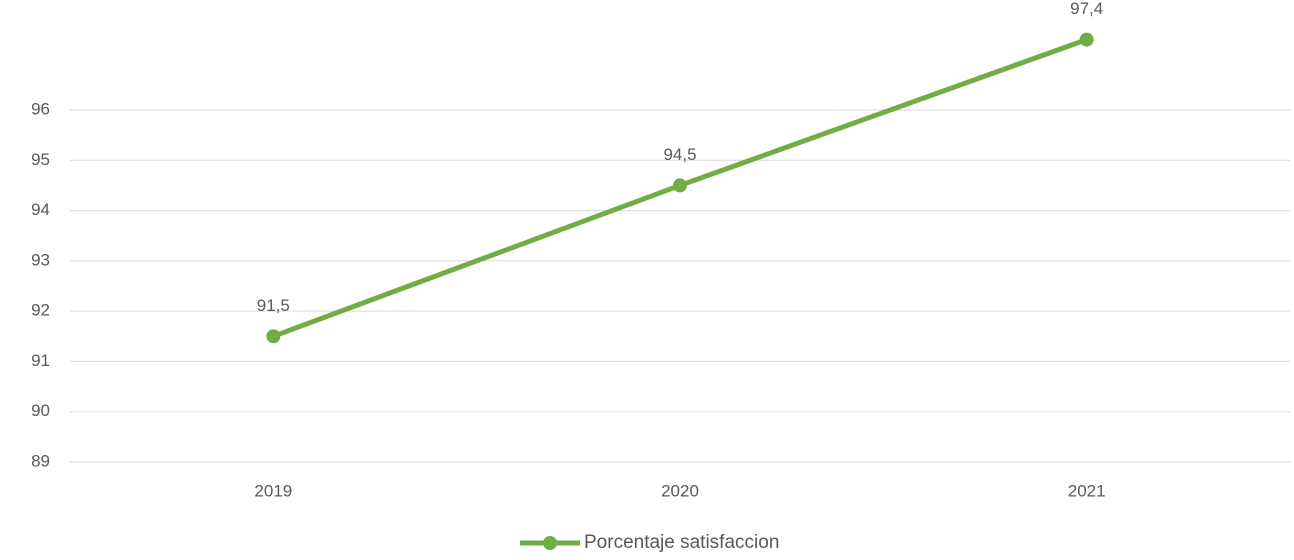  What do you see at coordinates (40, 310) in the screenshot?
I see `y-tick-label: 92` at bounding box center [40, 310].